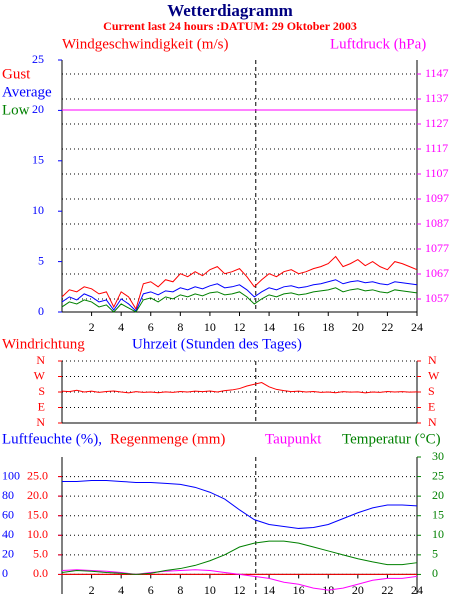 This screenshot has height=599, width=461. What do you see at coordinates (437, 98) in the screenshot?
I see `y-tick-label: 1137` at bounding box center [437, 98].